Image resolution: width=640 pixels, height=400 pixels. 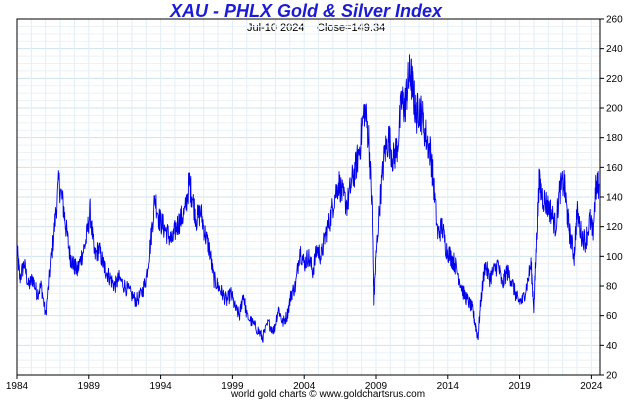 What do you see at coordinates (591, 386) in the screenshot?
I see `x-tick-label: 2024` at bounding box center [591, 386].